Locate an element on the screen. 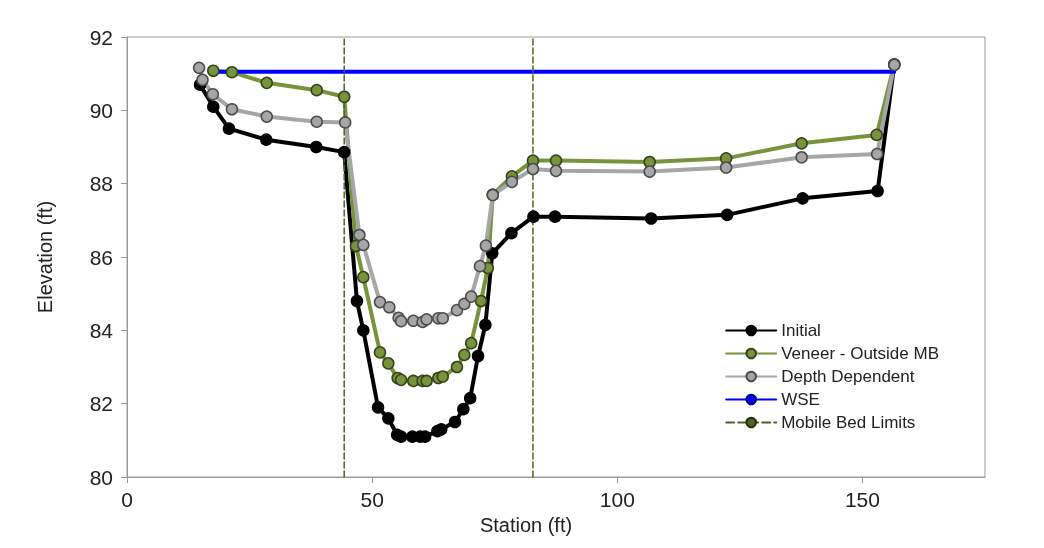  y-tick-label: 82 is located at coordinates (101, 404).